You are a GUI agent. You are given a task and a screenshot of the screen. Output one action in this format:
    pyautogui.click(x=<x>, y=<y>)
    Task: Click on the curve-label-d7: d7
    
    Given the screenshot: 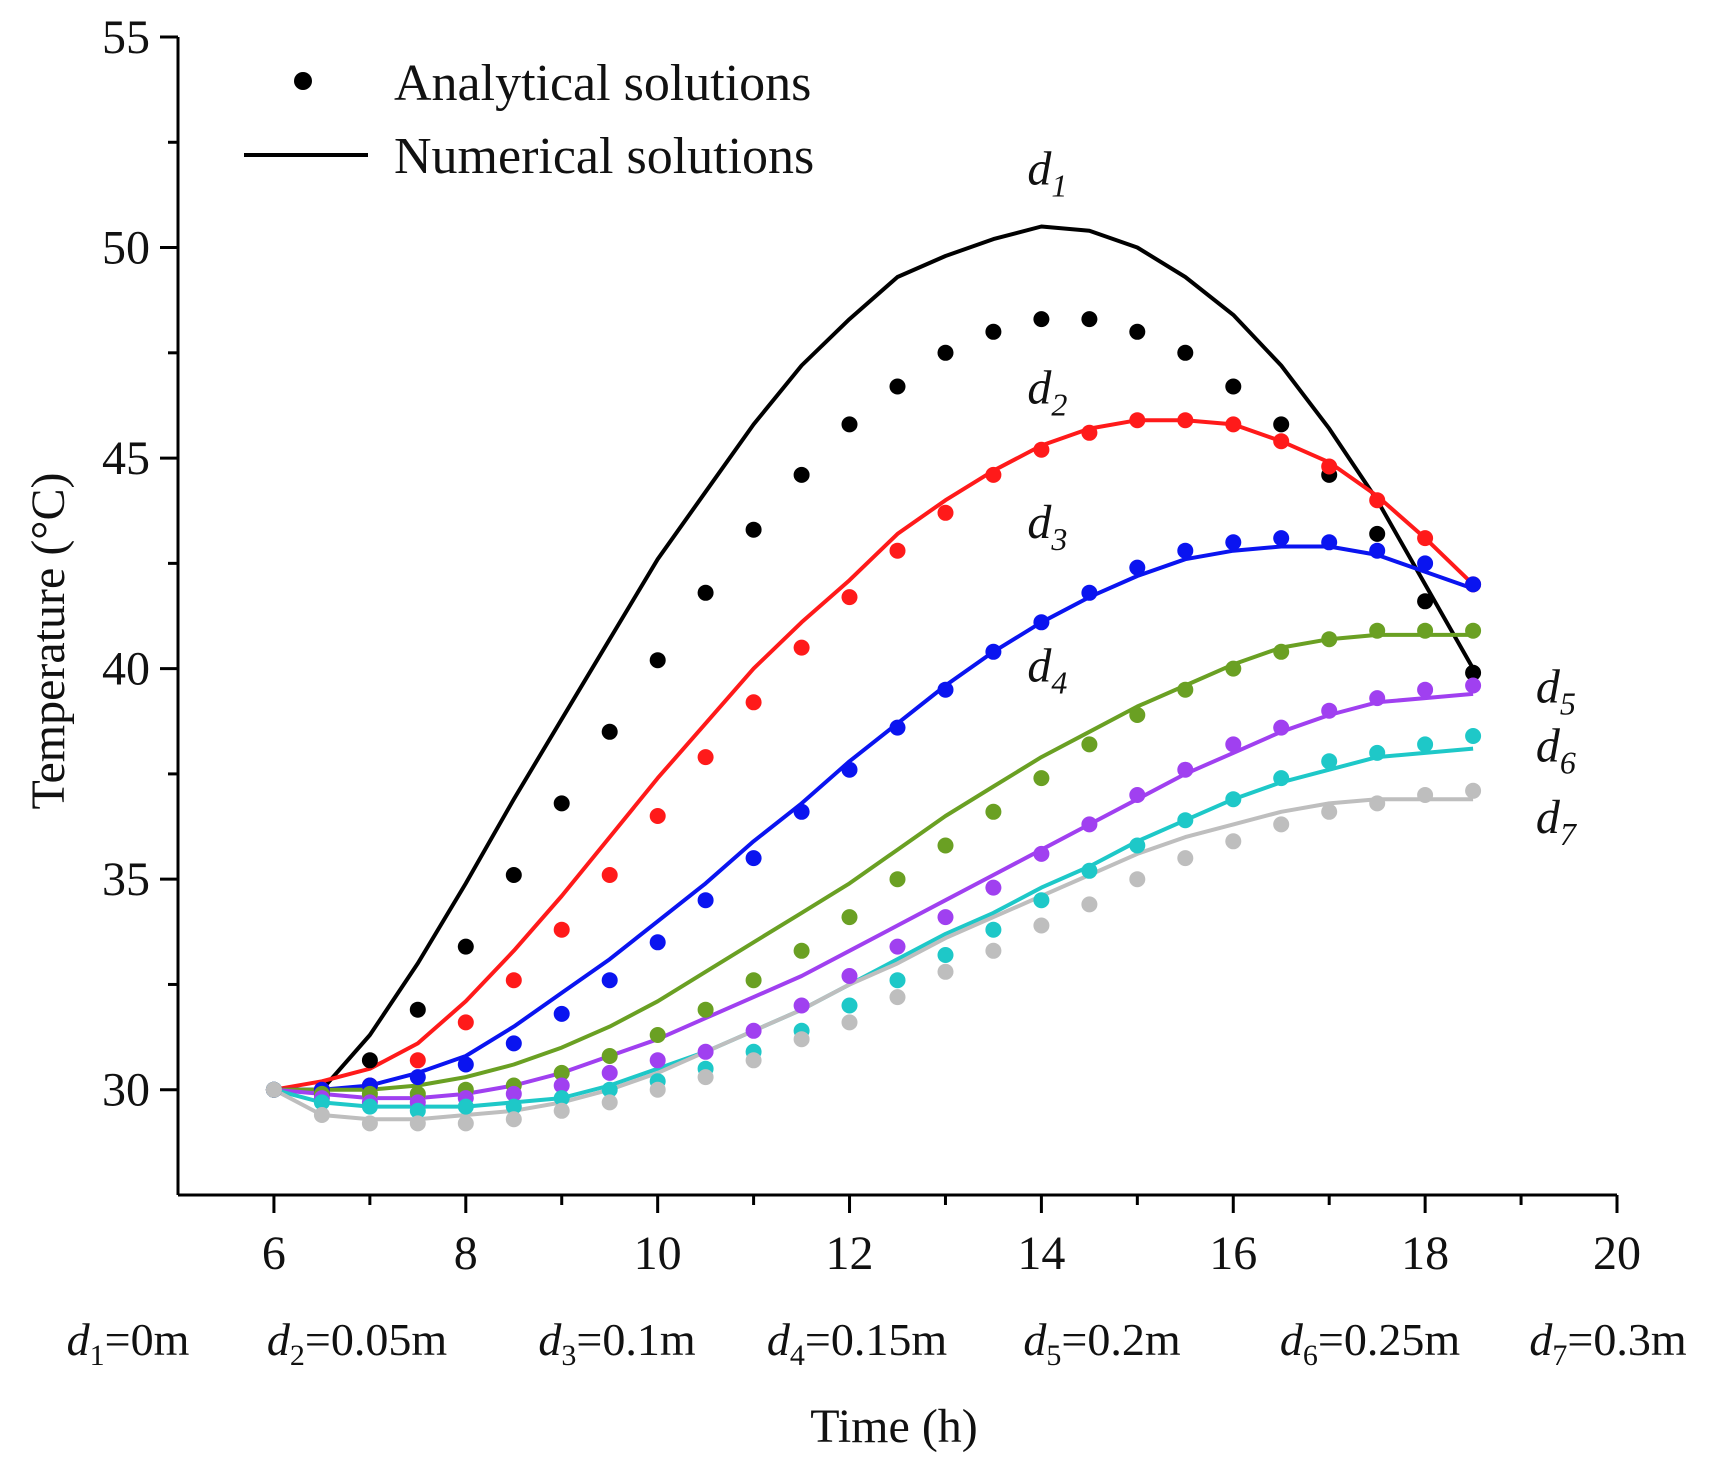 What is the action you would take?
    pyautogui.click(x=1557, y=821)
    